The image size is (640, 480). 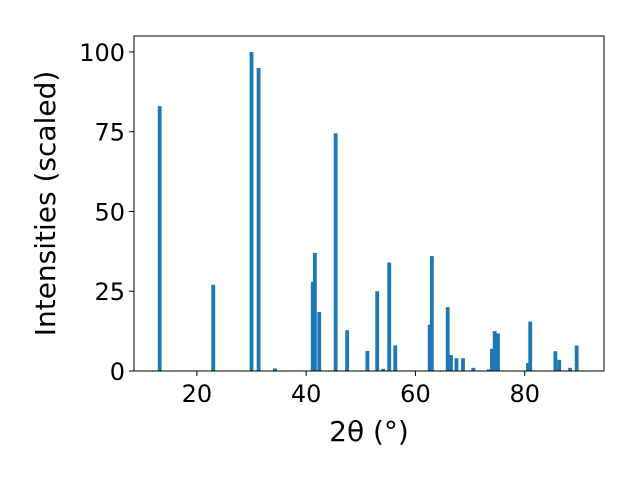 What do you see at coordinates (306, 394) in the screenshot?
I see `x-tick-label: 40` at bounding box center [306, 394].